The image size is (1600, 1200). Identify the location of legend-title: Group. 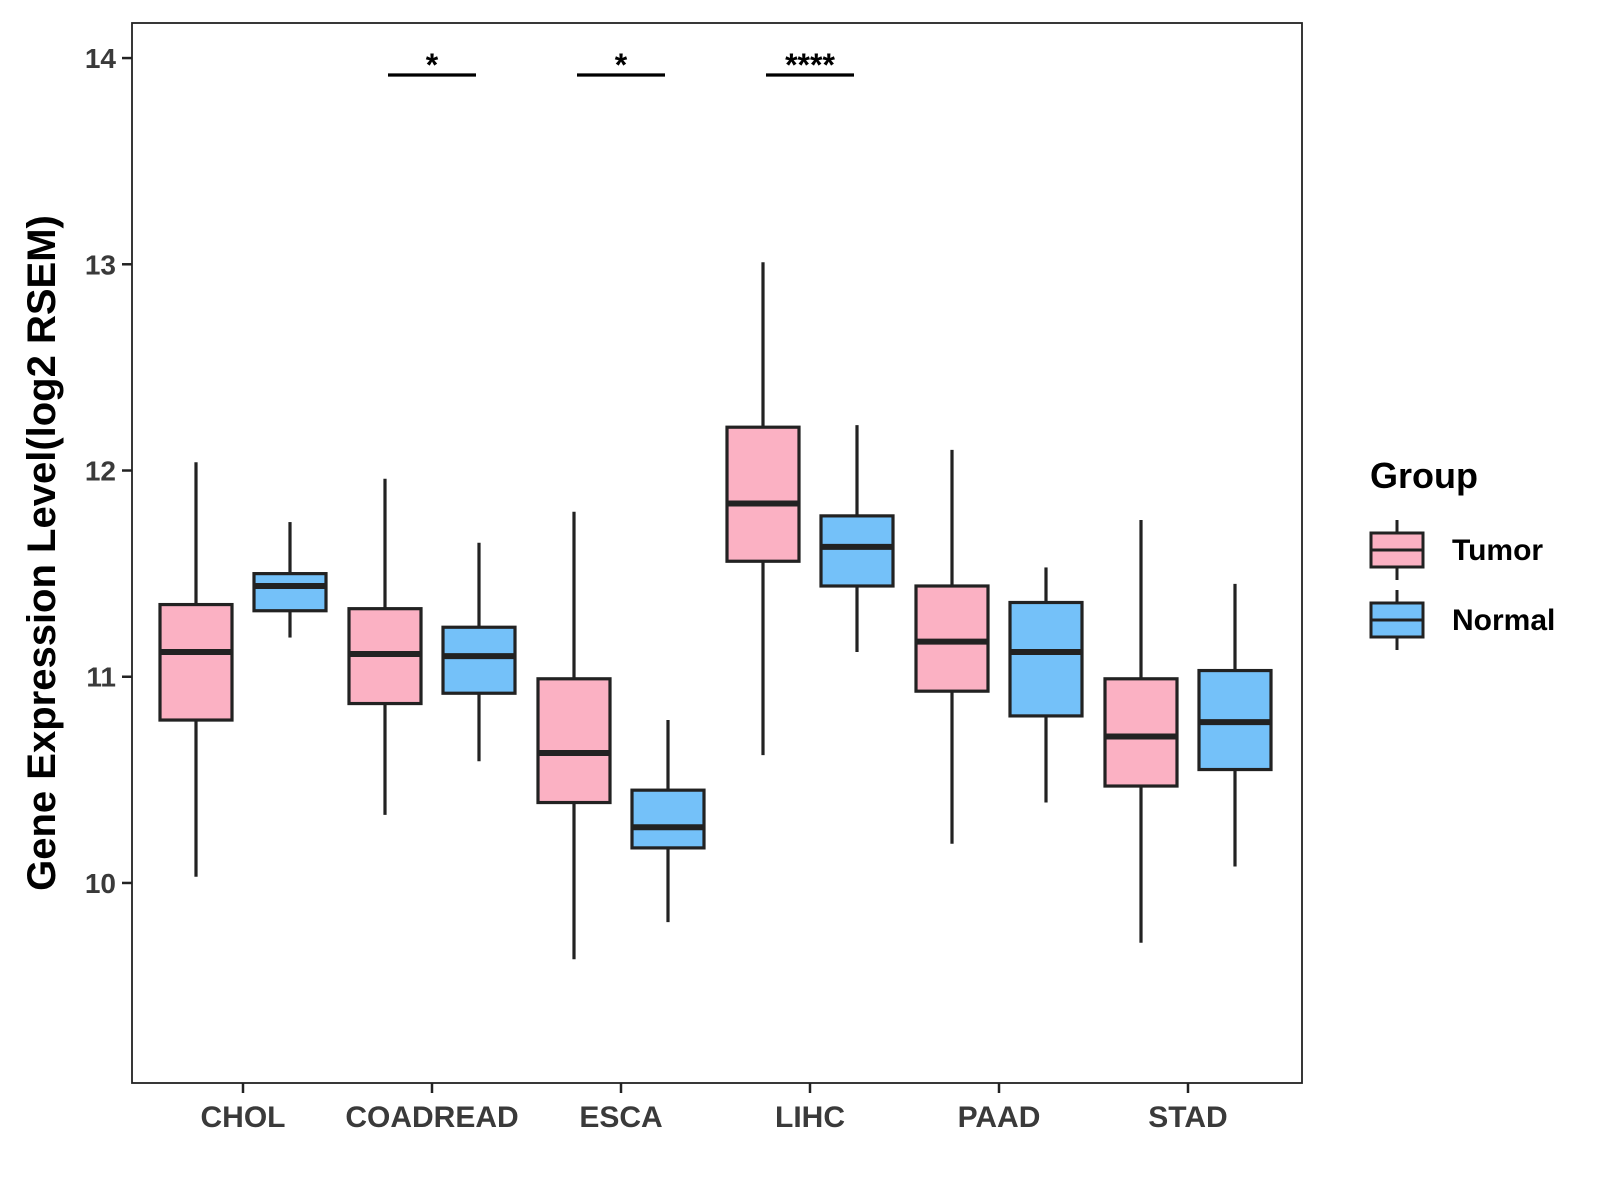
(1424, 475).